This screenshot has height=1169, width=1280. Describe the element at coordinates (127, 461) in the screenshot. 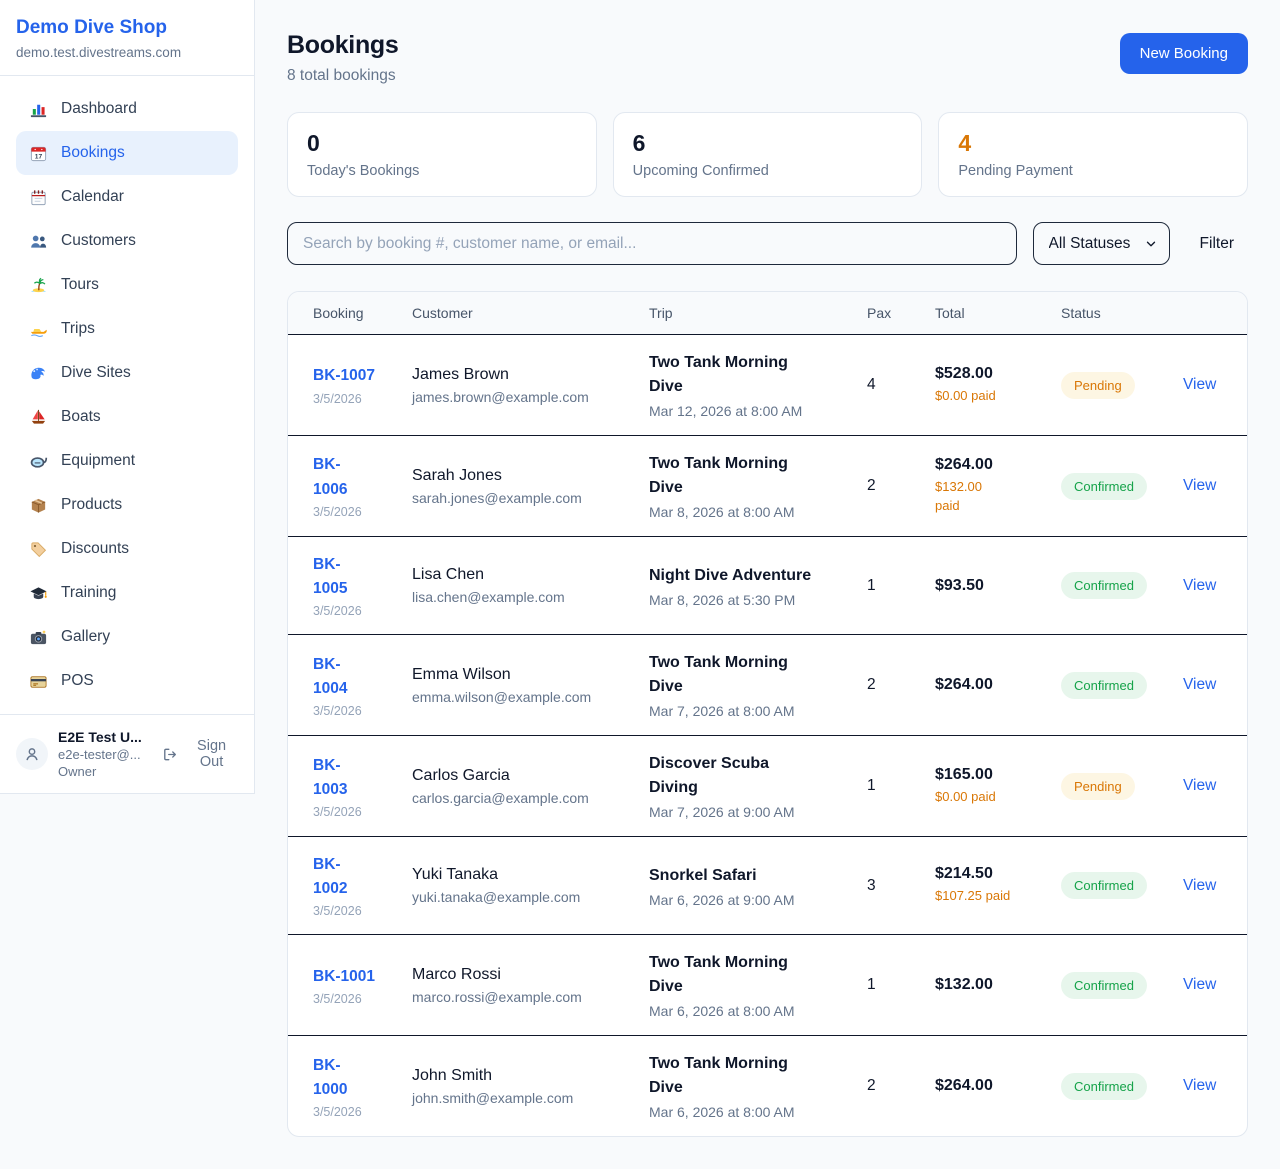

I see `sidebar-item-equipment: Equipment` at that location.